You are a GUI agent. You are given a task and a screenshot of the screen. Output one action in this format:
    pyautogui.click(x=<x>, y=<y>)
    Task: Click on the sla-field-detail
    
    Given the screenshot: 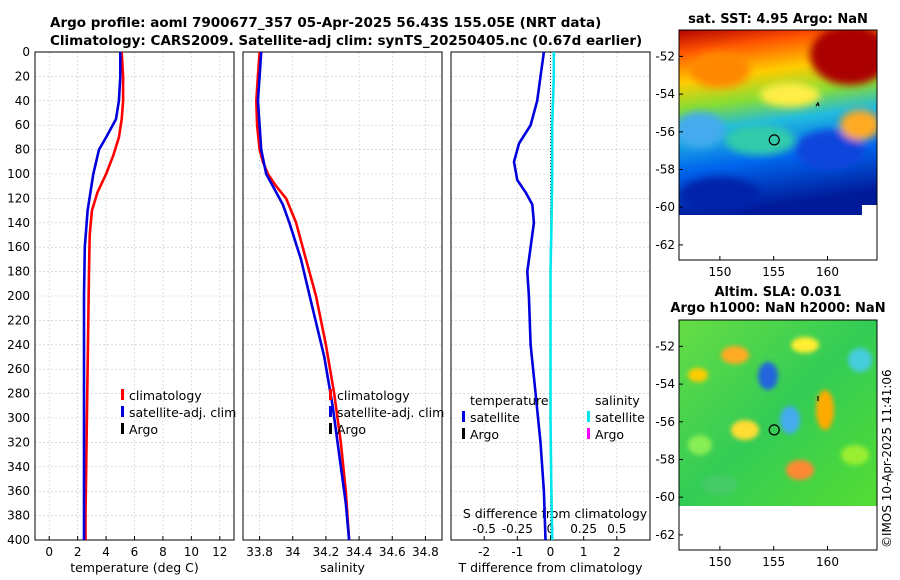 What is the action you would take?
    pyautogui.click(x=780, y=416)
    